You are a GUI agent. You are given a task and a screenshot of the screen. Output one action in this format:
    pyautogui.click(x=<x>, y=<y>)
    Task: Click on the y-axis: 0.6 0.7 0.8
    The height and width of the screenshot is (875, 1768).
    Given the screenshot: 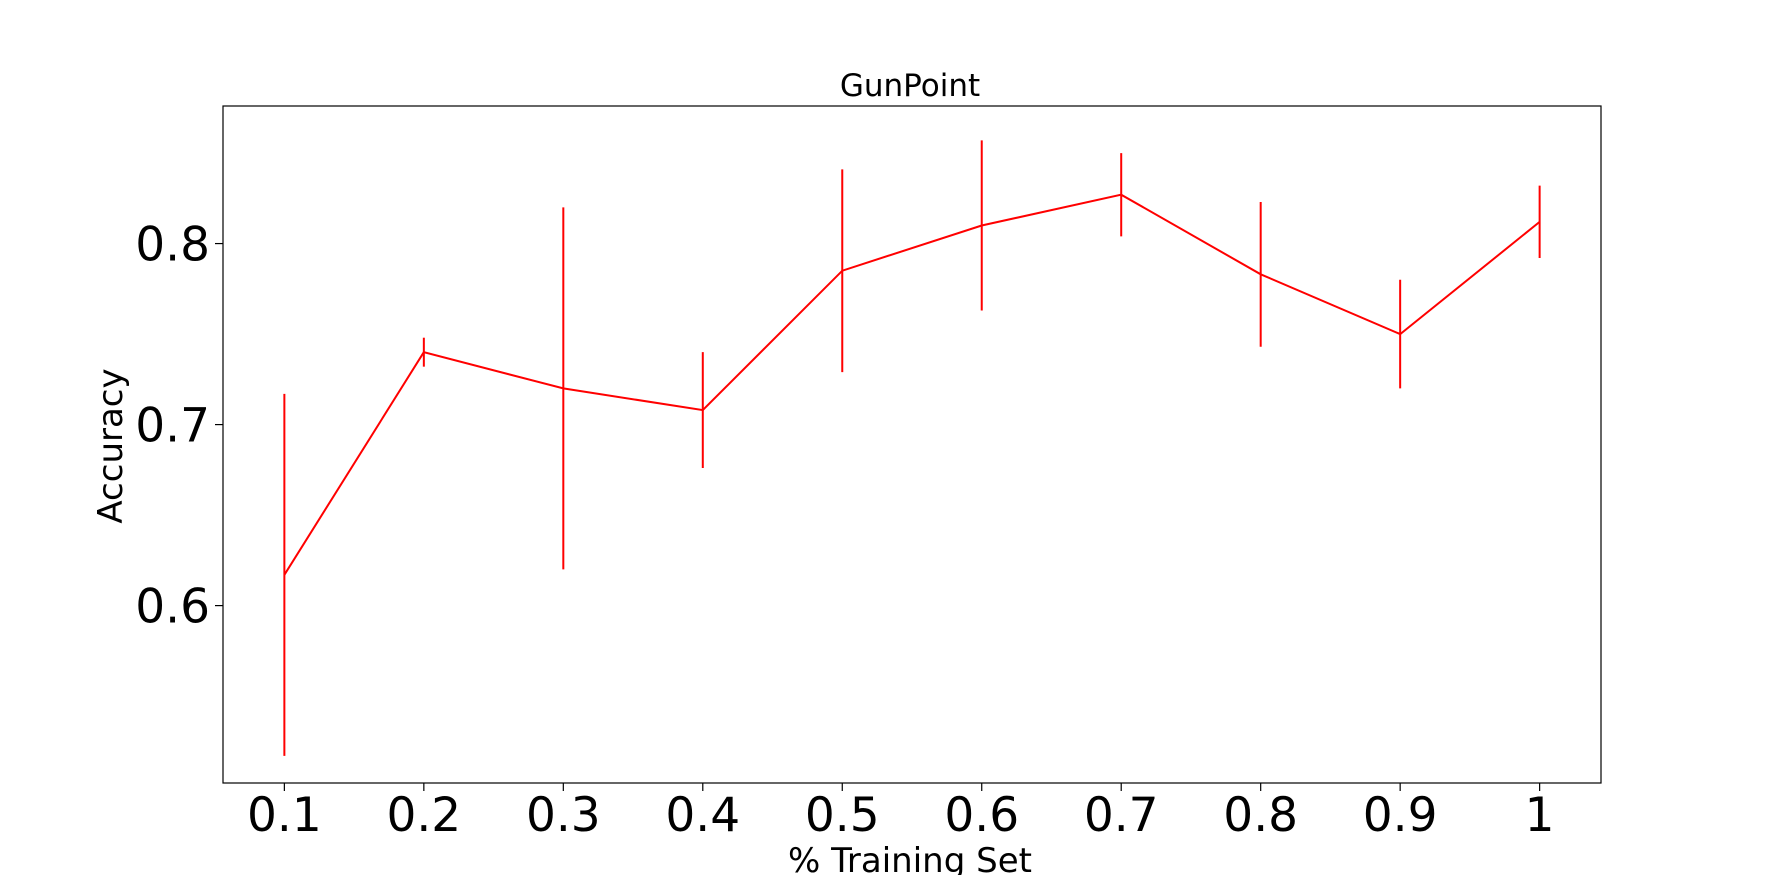 What is the action you would take?
    pyautogui.click(x=179, y=426)
    